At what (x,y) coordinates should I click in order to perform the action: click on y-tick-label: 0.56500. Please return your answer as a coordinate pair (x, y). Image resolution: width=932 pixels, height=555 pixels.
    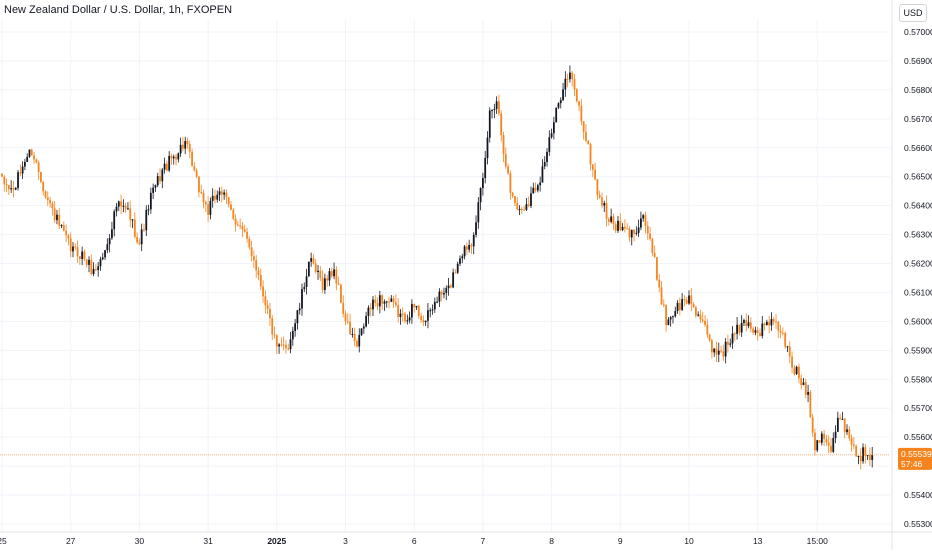
    Looking at the image, I should click on (918, 177).